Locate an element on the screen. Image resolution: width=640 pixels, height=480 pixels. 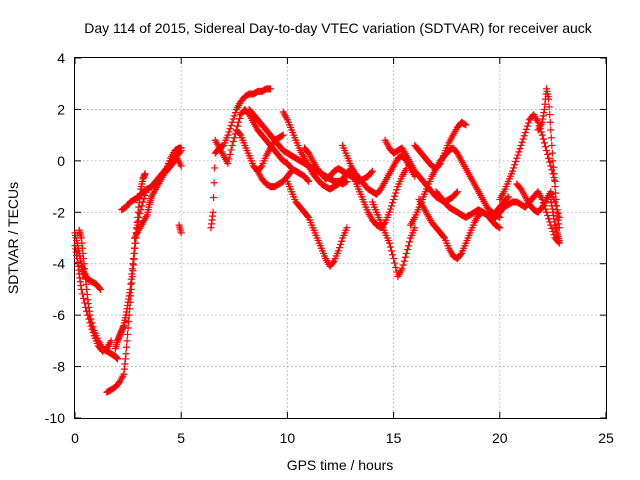
y-tick-labels: -10 -8 -6 -4 -2 0 2 4 is located at coordinates (55, 238).